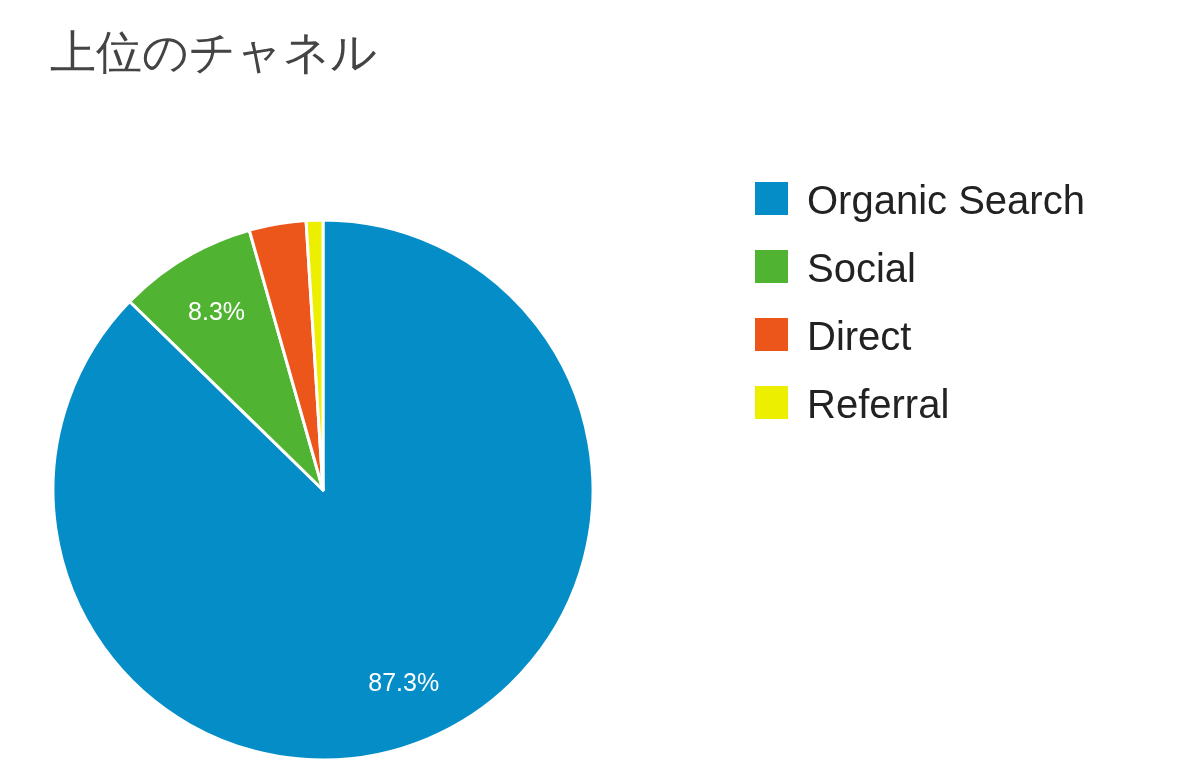 The height and width of the screenshot is (784, 1200). What do you see at coordinates (404, 681) in the screenshot?
I see `data-label: 87.3%` at bounding box center [404, 681].